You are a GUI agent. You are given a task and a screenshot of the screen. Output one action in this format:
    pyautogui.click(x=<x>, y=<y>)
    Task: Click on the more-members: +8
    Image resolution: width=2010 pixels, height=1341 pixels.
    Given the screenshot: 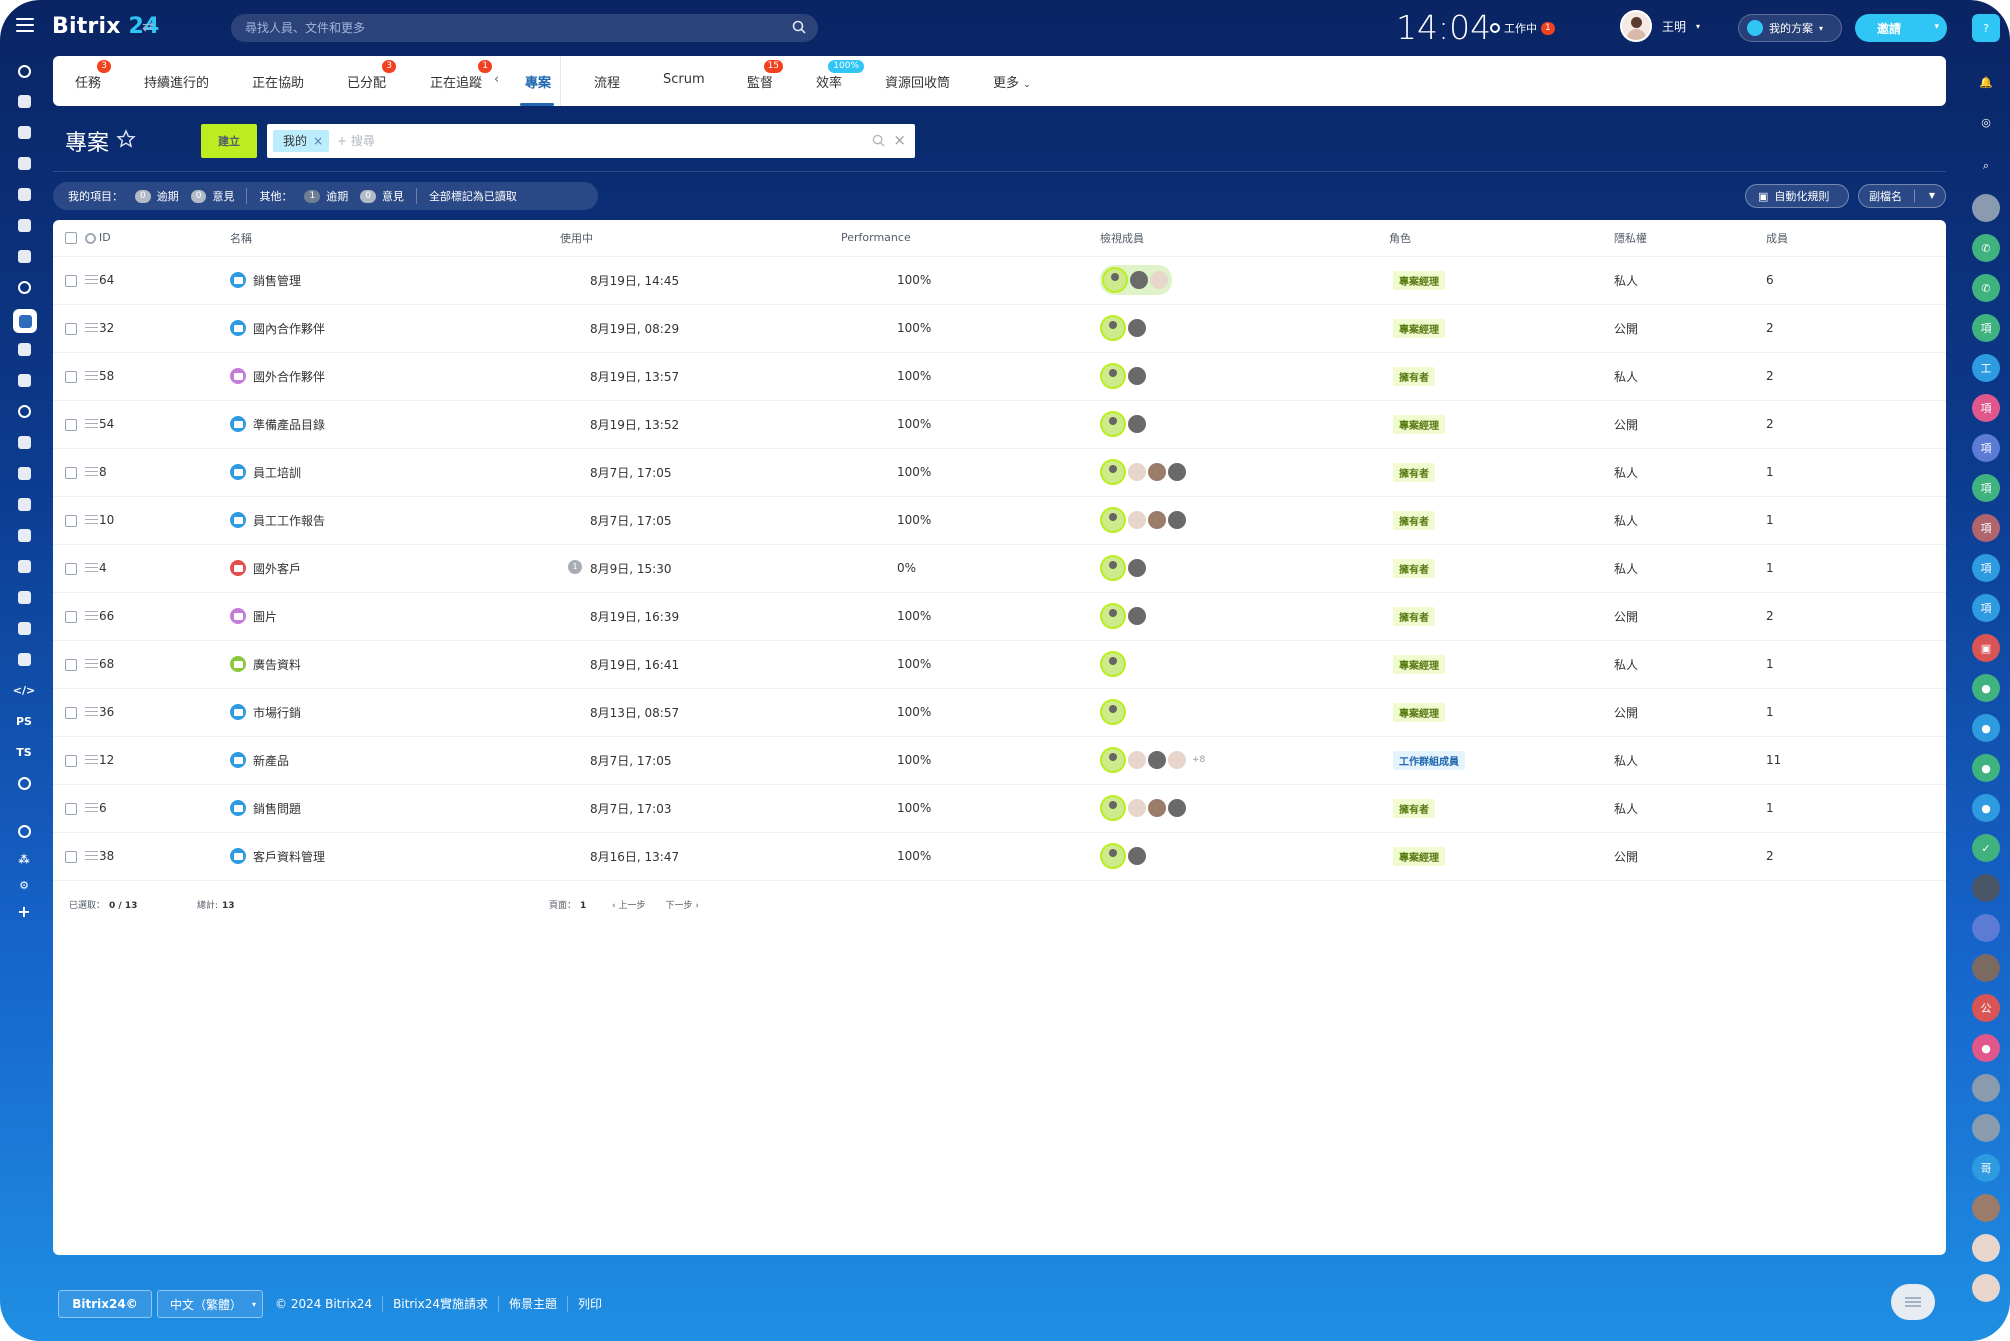 What is the action you would take?
    pyautogui.click(x=1199, y=760)
    